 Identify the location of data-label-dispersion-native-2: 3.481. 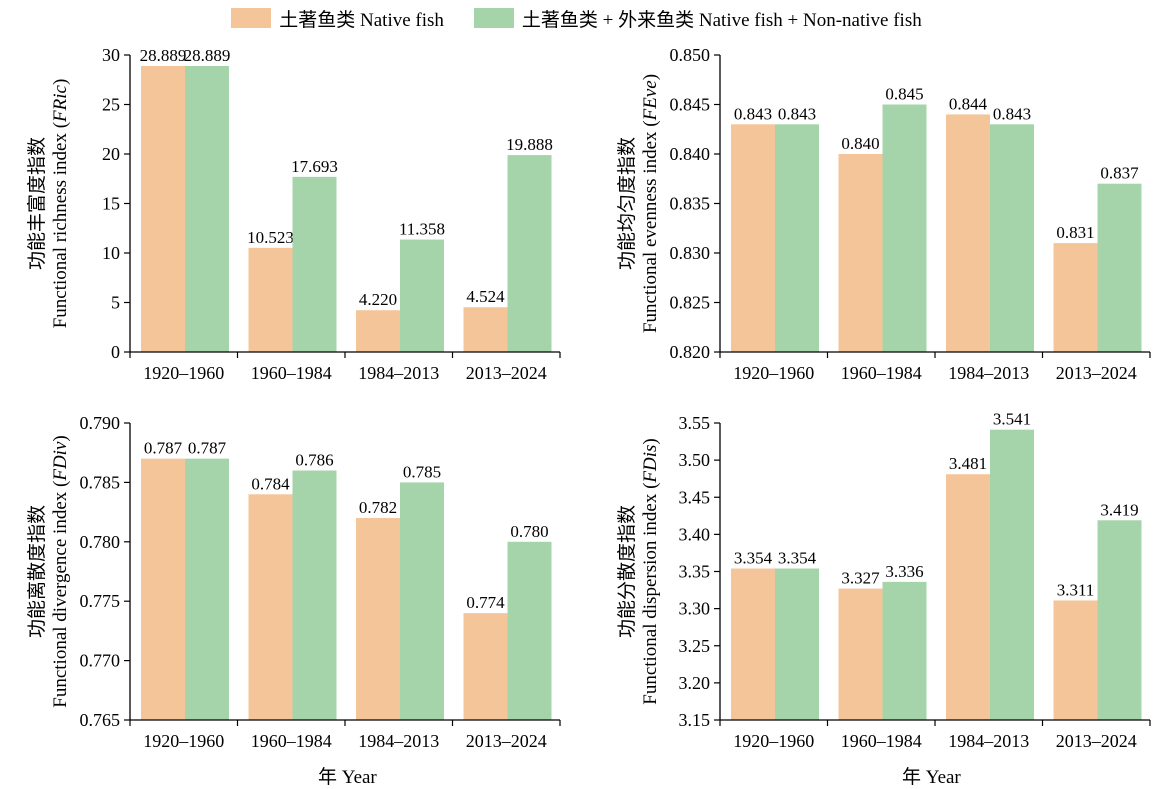
(968, 463).